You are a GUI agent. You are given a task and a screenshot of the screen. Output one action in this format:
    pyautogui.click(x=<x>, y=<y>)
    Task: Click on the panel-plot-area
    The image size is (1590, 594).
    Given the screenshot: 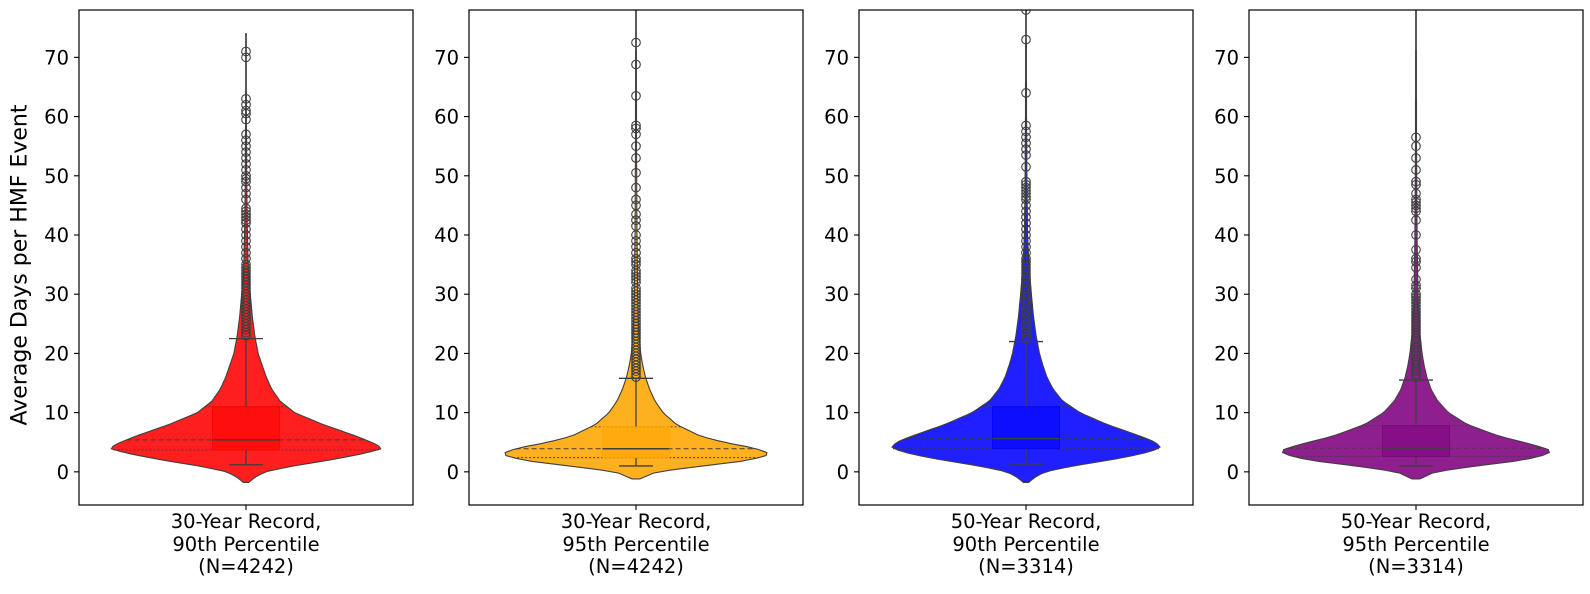 What is the action you would take?
    pyautogui.click(x=636, y=245)
    